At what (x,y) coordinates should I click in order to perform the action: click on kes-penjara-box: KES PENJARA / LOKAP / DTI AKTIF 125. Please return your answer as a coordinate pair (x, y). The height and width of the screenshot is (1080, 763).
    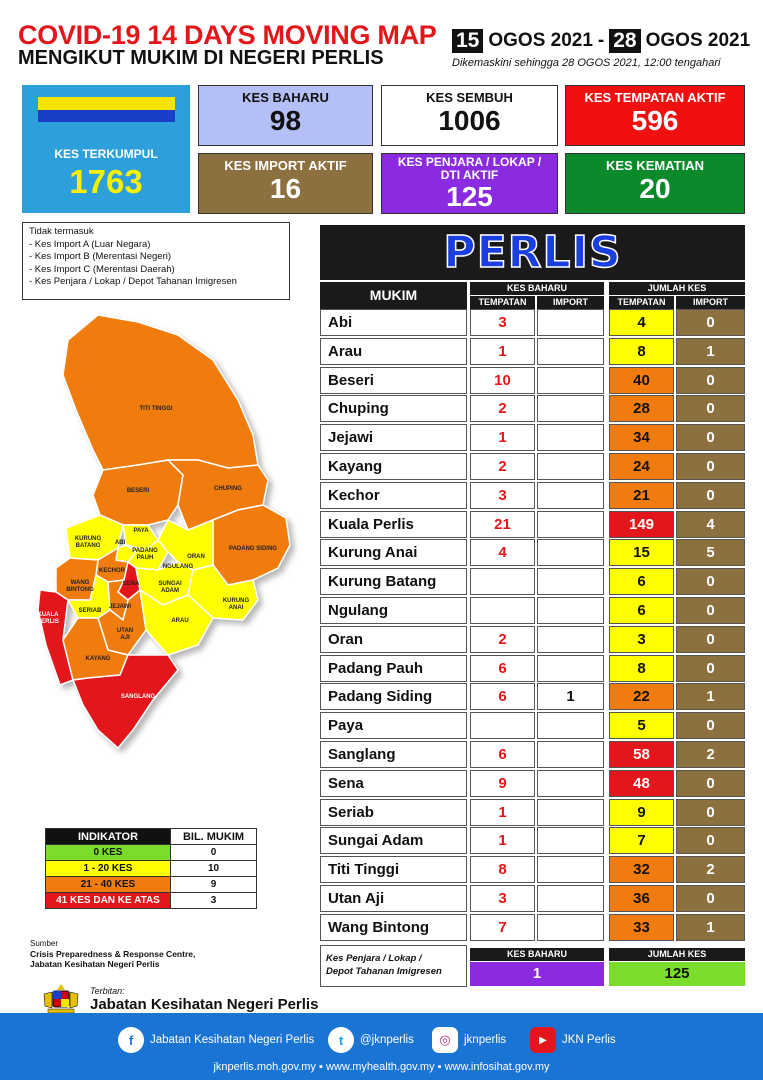
    Looking at the image, I should click on (469, 183).